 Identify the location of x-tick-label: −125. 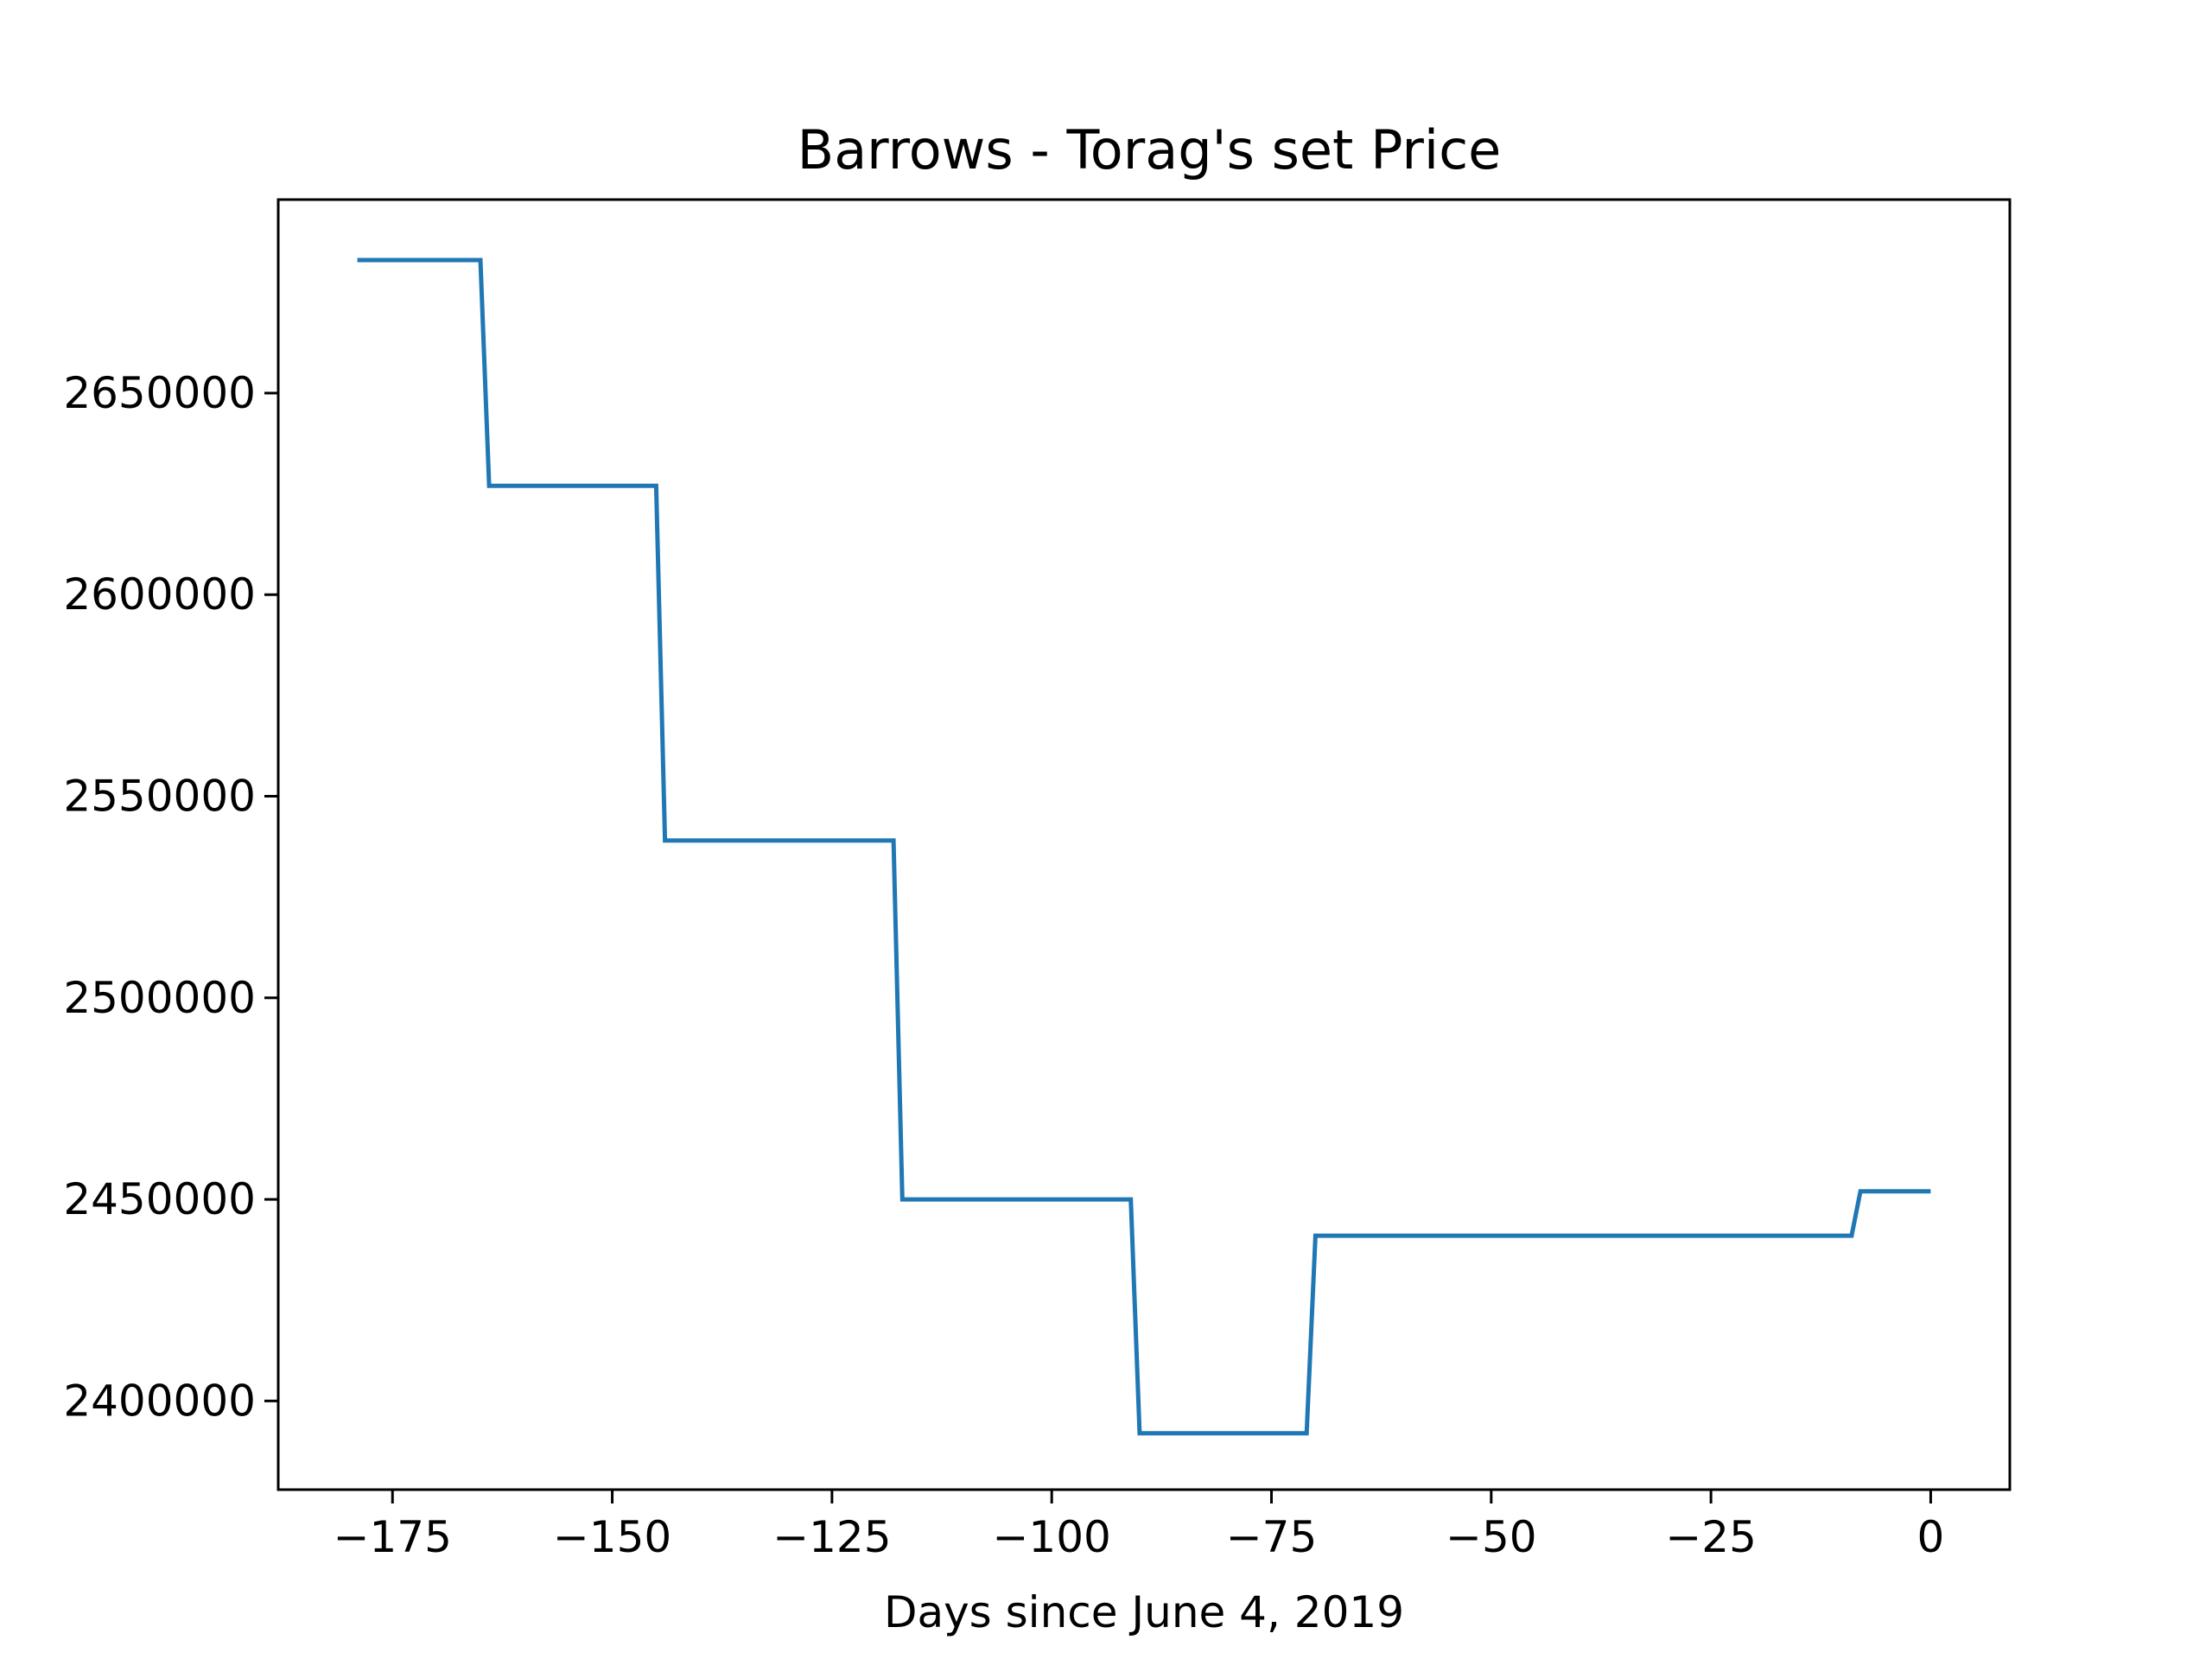
(831, 1537).